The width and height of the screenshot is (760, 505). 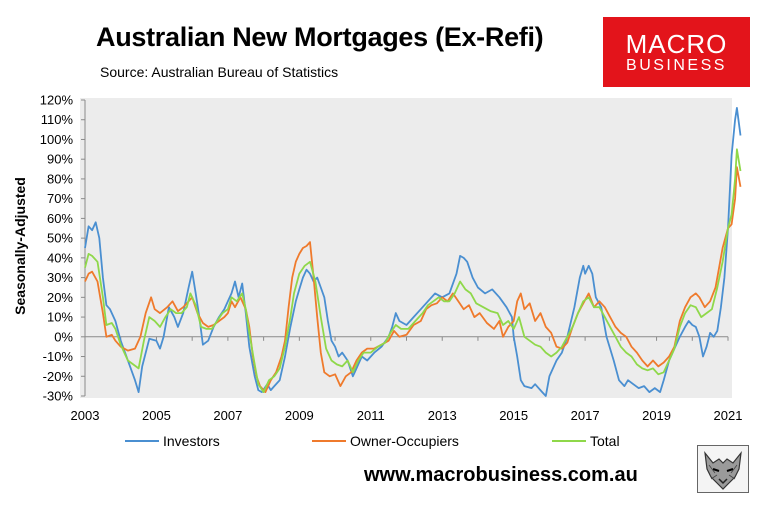 What do you see at coordinates (404, 441) in the screenshot?
I see `legend-label-owner-occupiers: Owner-Occupiers` at bounding box center [404, 441].